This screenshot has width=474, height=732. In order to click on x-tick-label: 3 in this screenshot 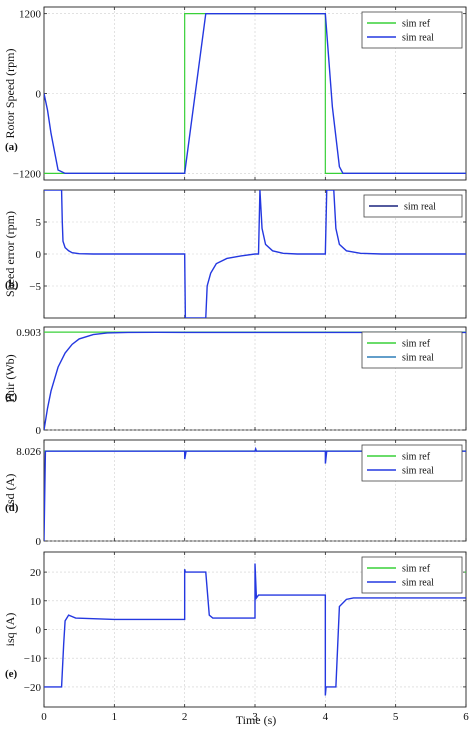, I will do `click(255, 717)`.